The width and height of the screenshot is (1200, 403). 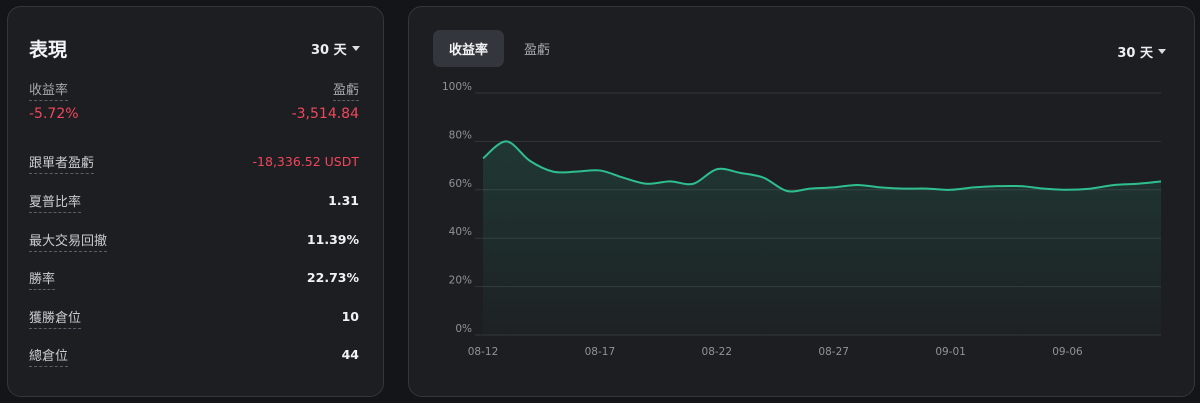 What do you see at coordinates (42, 279) in the screenshot?
I see `stat-label-win-rate: 勝率` at bounding box center [42, 279].